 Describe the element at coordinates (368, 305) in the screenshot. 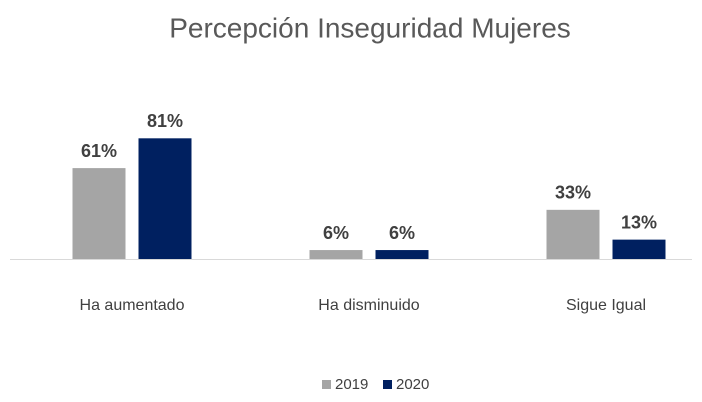

I see `x-tick-label: Ha disminuido` at that location.